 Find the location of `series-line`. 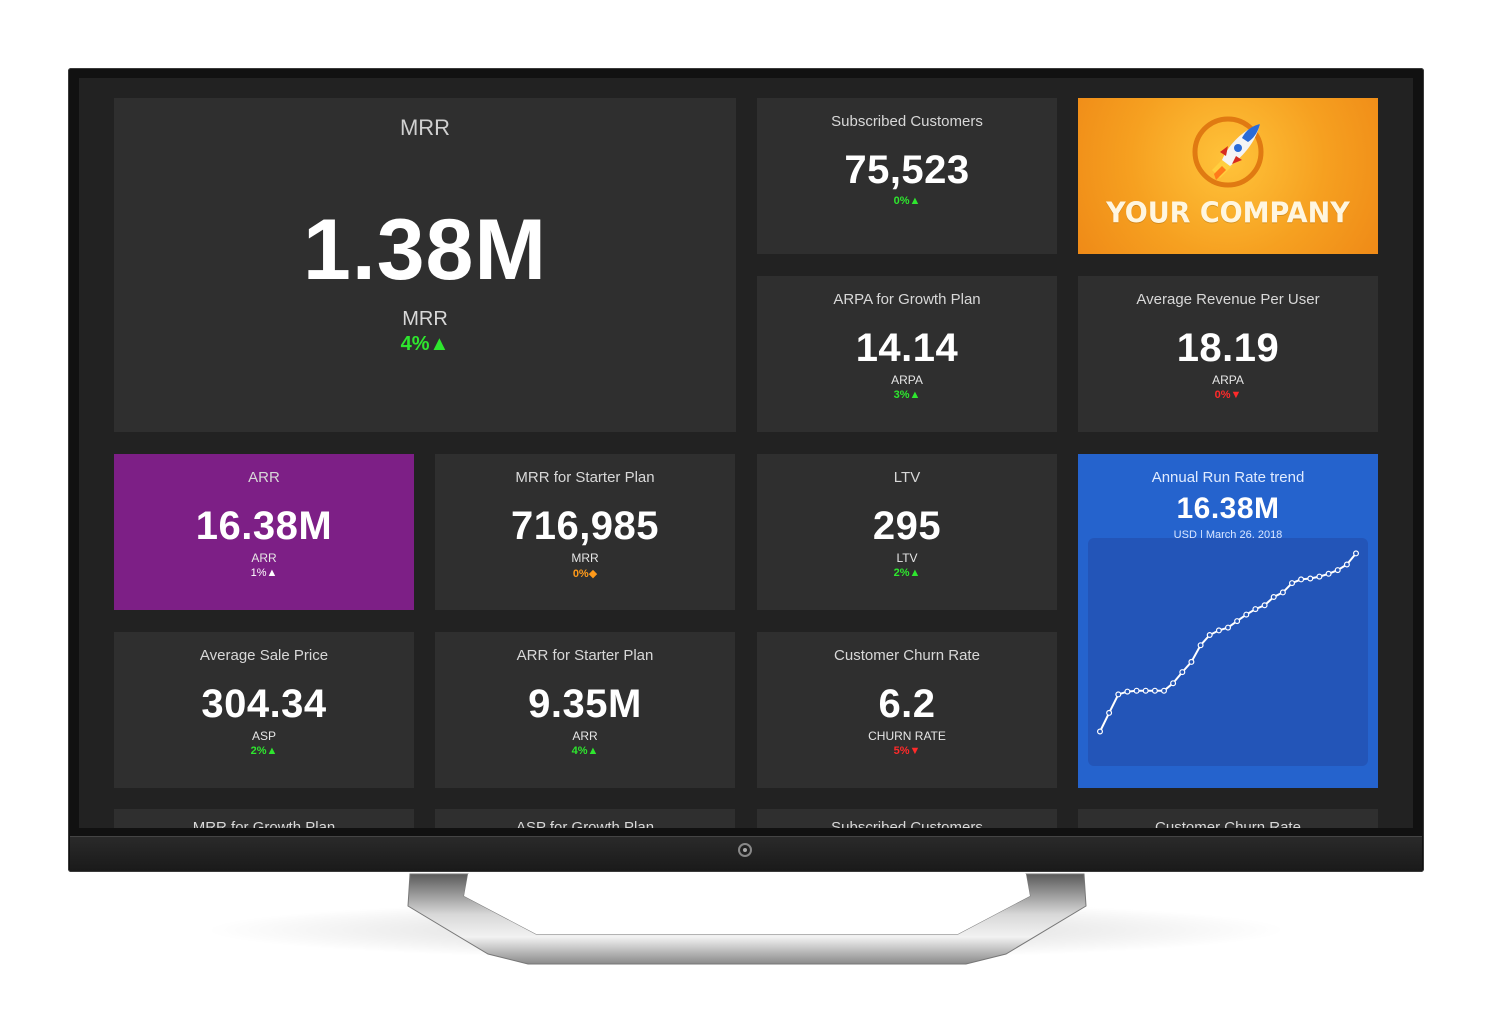

series-line is located at coordinates (1228, 642).